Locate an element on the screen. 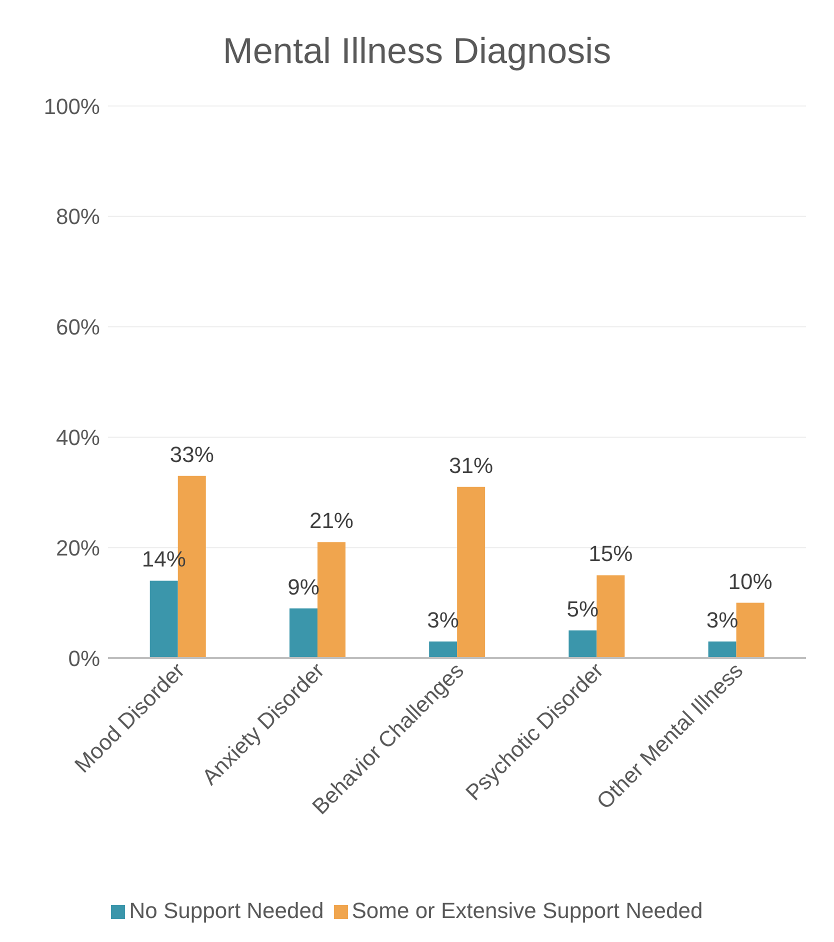  y-tick-label: 40% is located at coordinates (78, 437).